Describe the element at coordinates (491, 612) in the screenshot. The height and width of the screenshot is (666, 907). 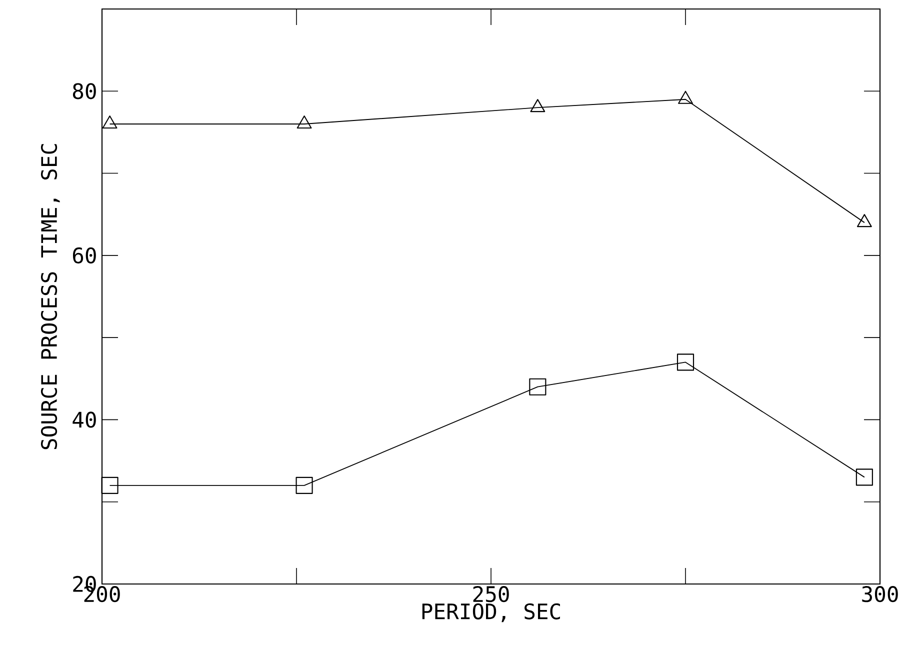
I see `x-axis-title: PERIOD, SEC` at that location.